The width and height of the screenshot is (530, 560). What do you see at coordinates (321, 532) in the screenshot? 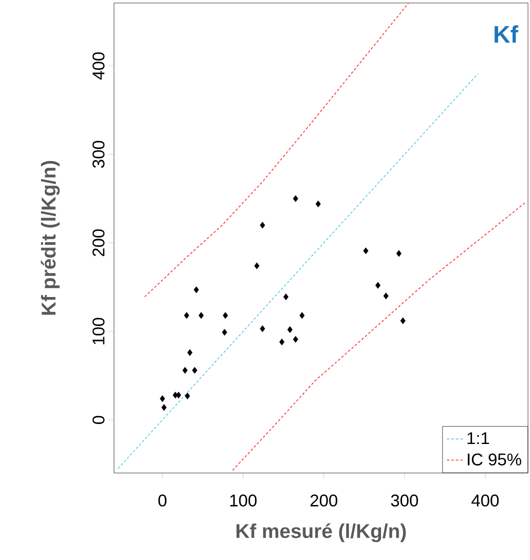
I see `x-axis-title: Kf mesuré (l/Kg/n)` at bounding box center [321, 532].